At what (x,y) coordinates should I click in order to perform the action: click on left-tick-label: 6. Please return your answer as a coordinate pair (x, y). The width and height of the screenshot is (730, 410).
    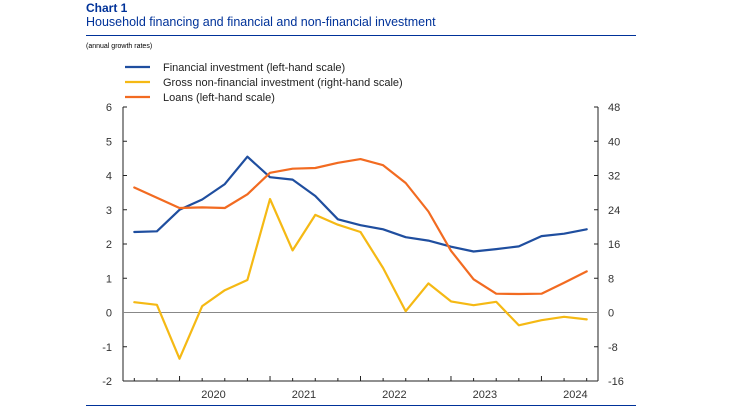
    Looking at the image, I should click on (109, 108).